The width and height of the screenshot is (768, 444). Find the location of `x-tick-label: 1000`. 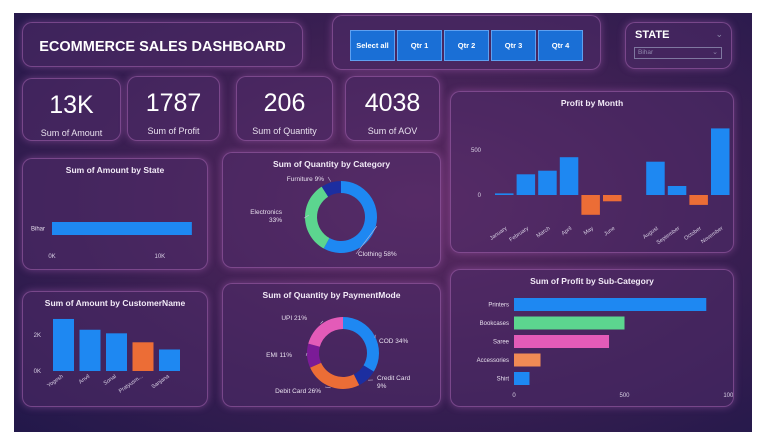

x-tick-label: 1000 is located at coordinates (728, 396).